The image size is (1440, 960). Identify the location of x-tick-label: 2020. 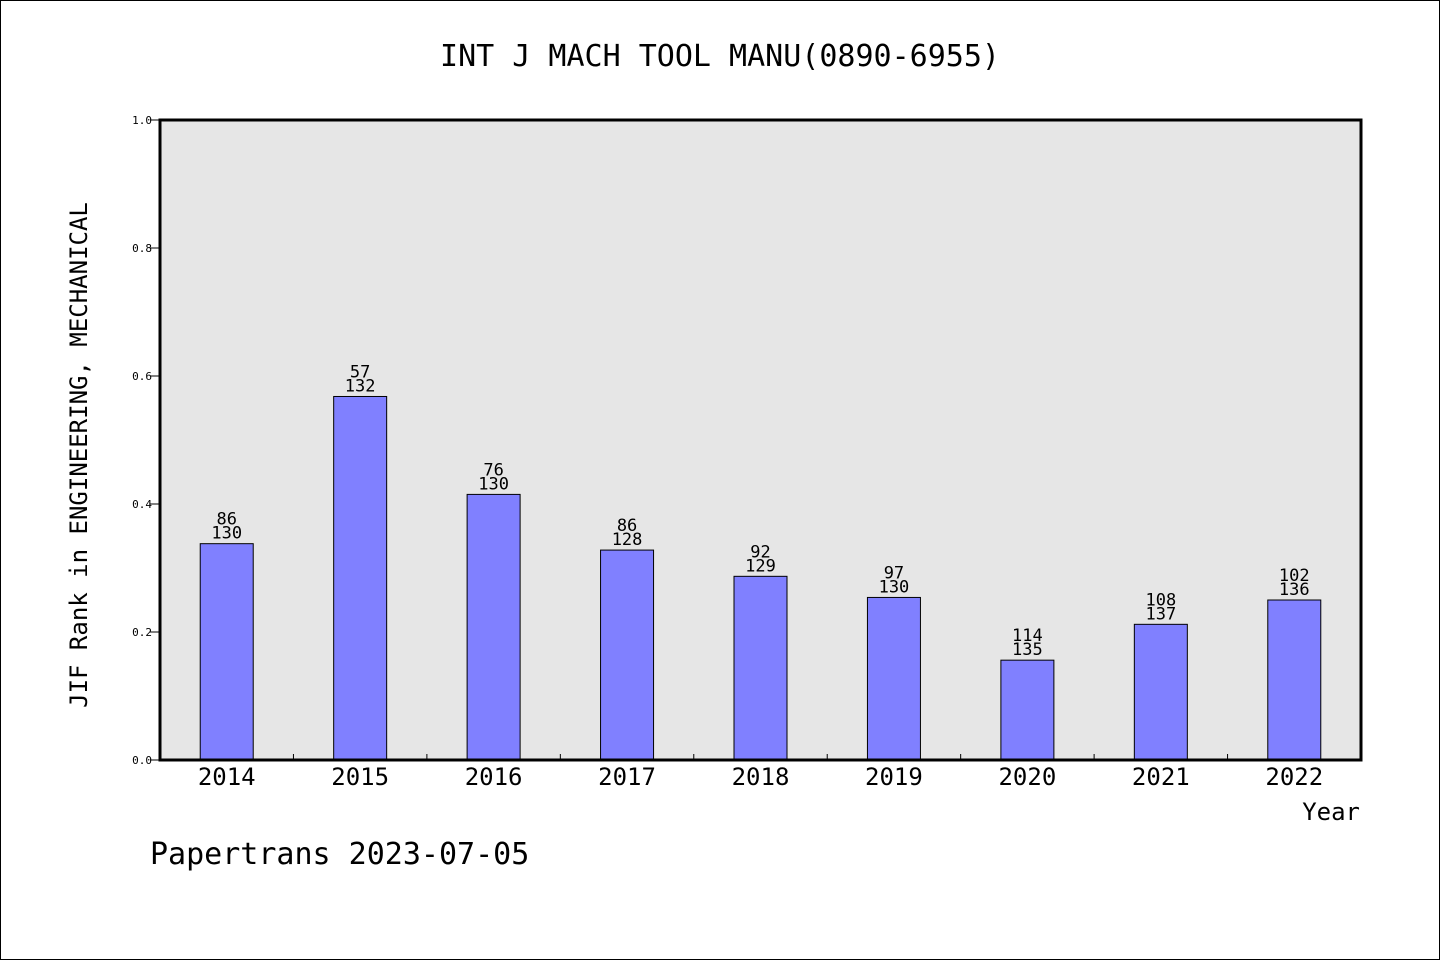
(1027, 777).